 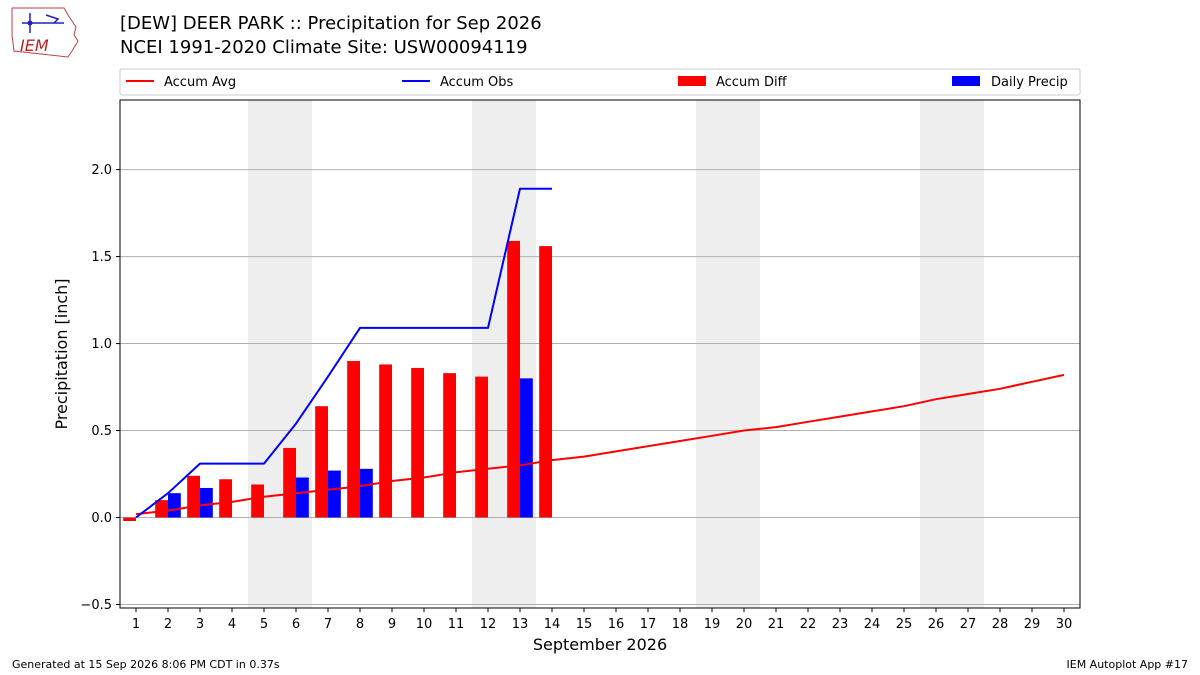 I want to click on x-tick-label: 20, so click(x=744, y=624).